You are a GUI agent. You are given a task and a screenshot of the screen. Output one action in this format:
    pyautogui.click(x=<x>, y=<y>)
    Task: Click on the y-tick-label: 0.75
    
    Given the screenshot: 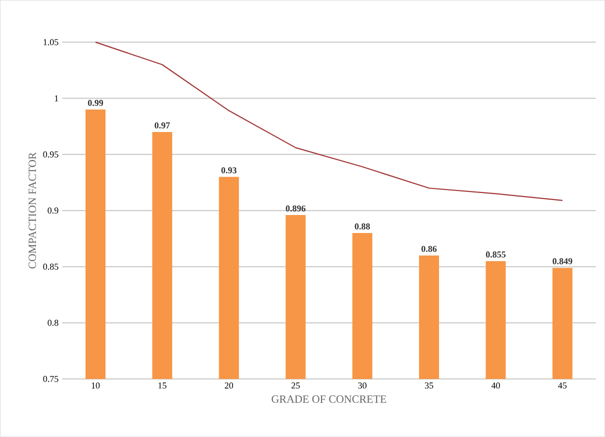 What is the action you would take?
    pyautogui.click(x=50, y=379)
    